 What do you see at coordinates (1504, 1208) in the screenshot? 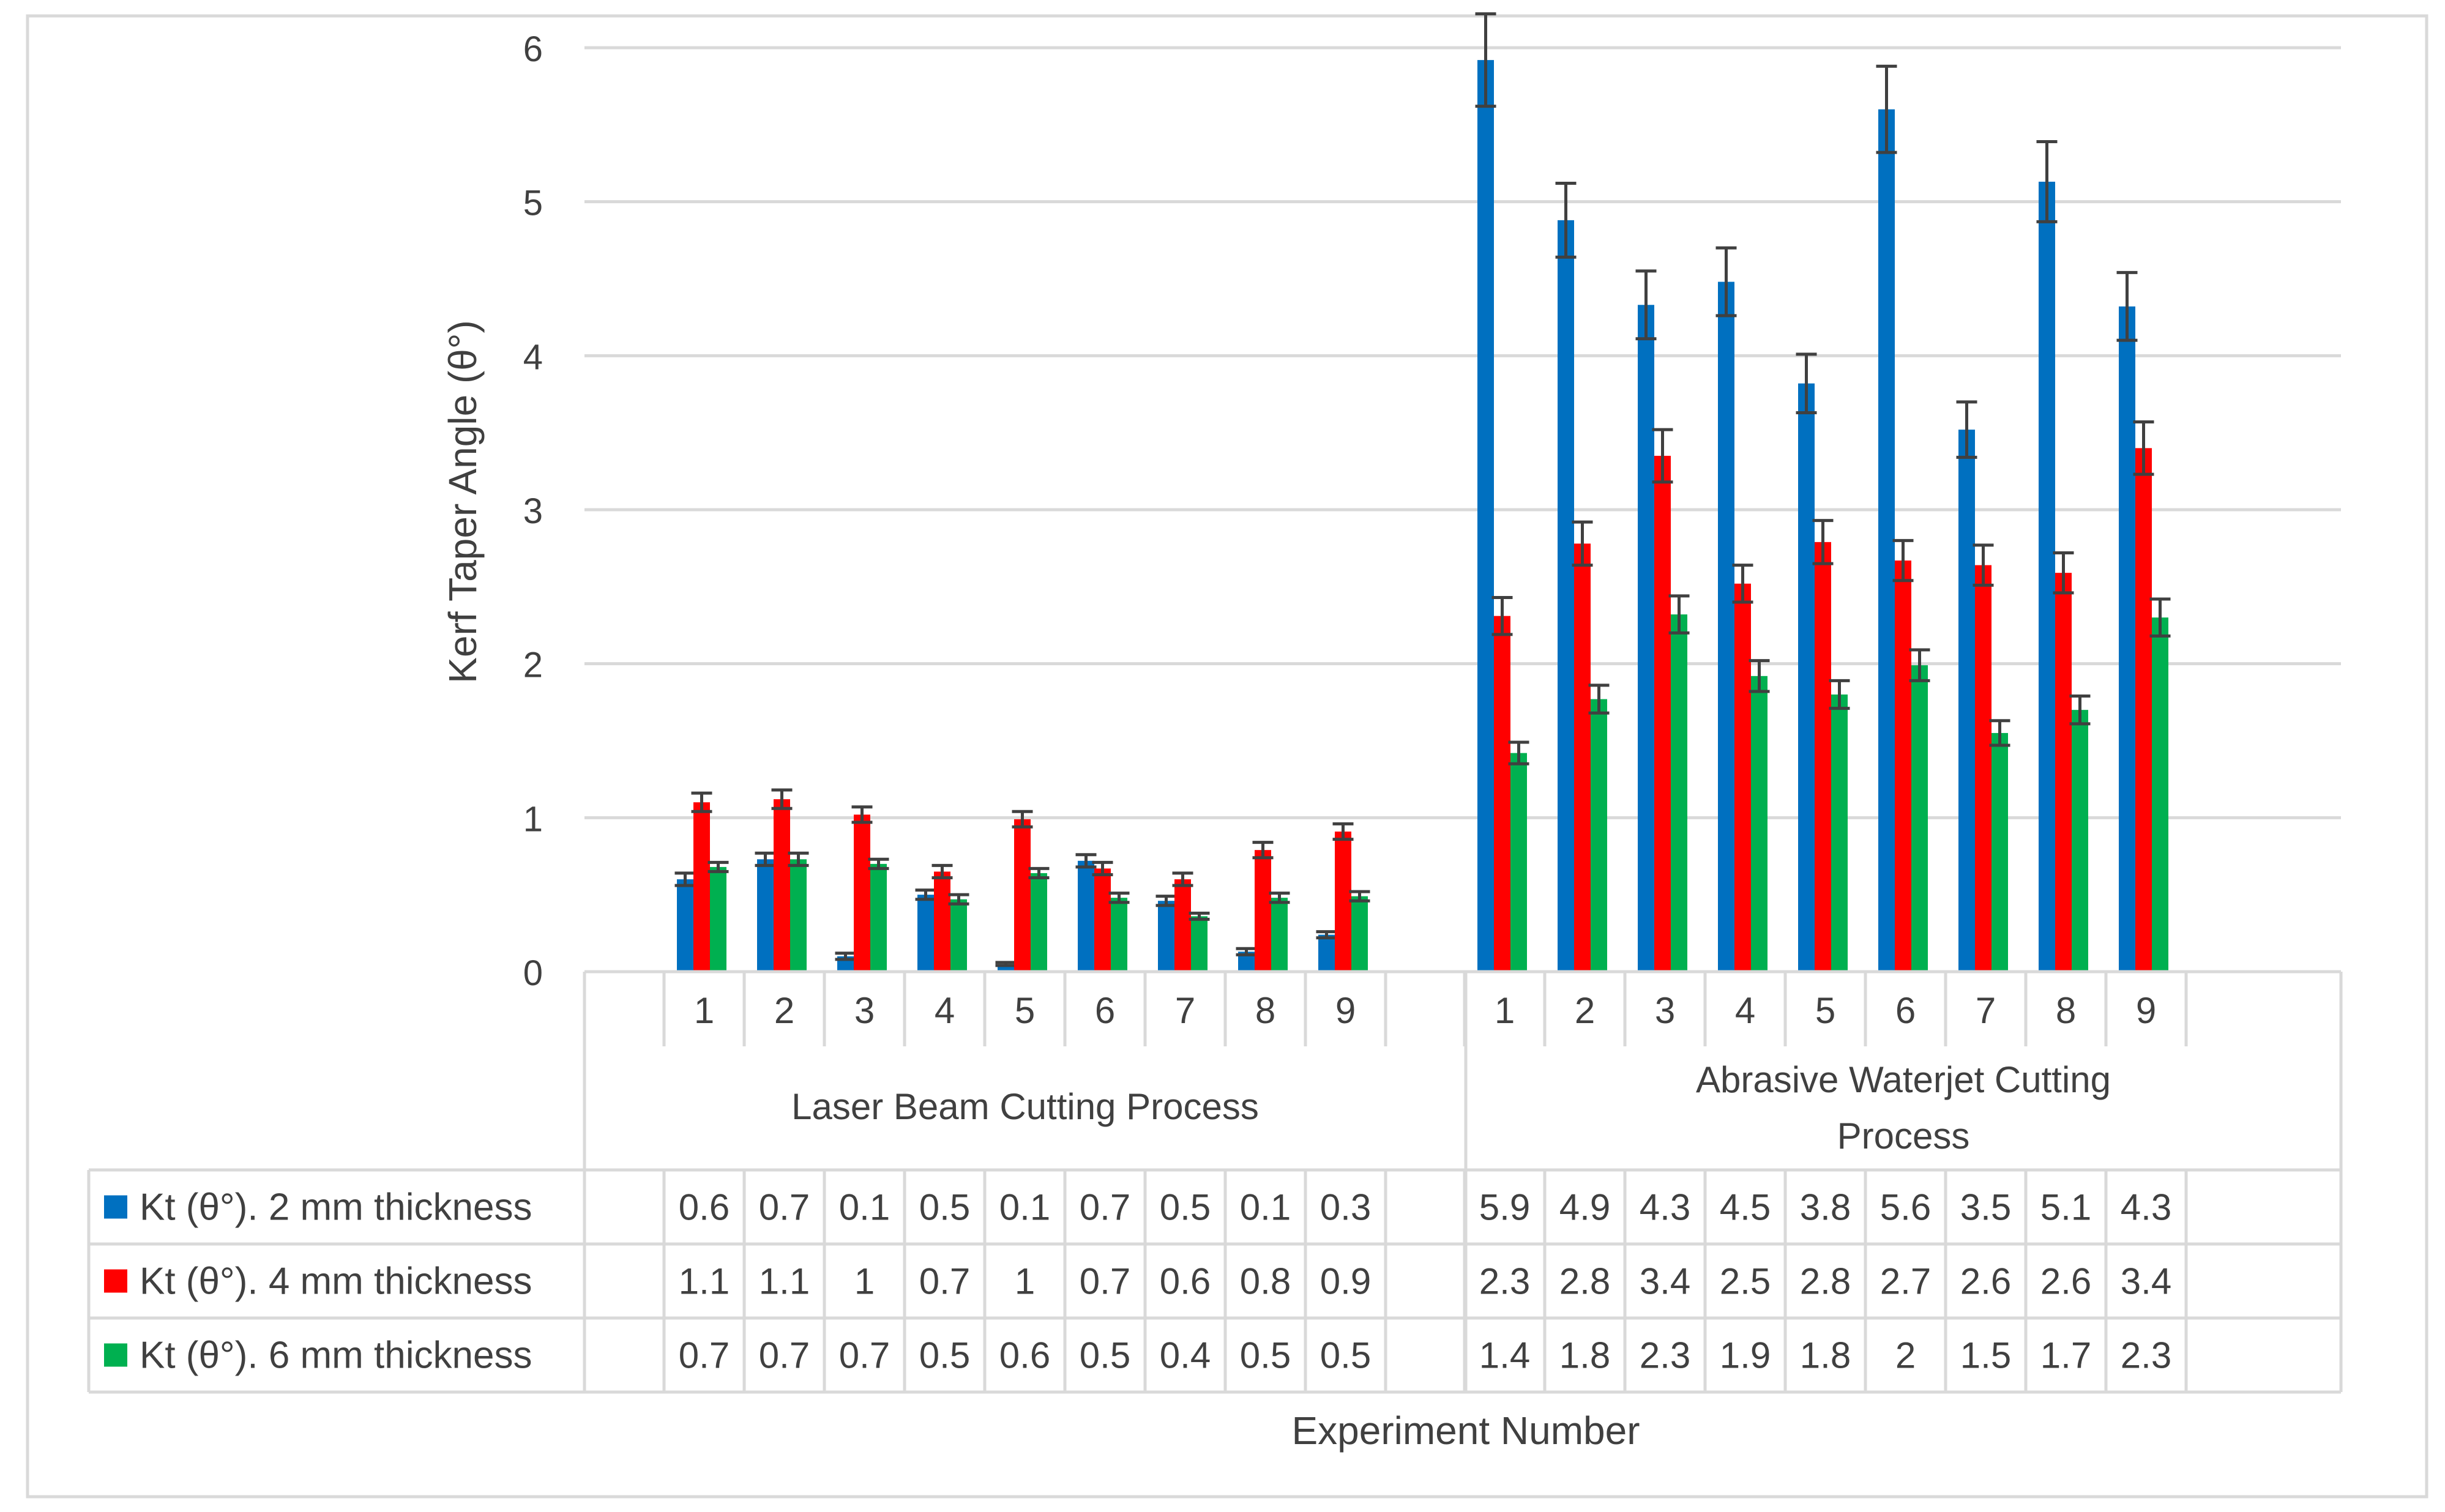
I see `table-value: 5.9` at bounding box center [1504, 1208].